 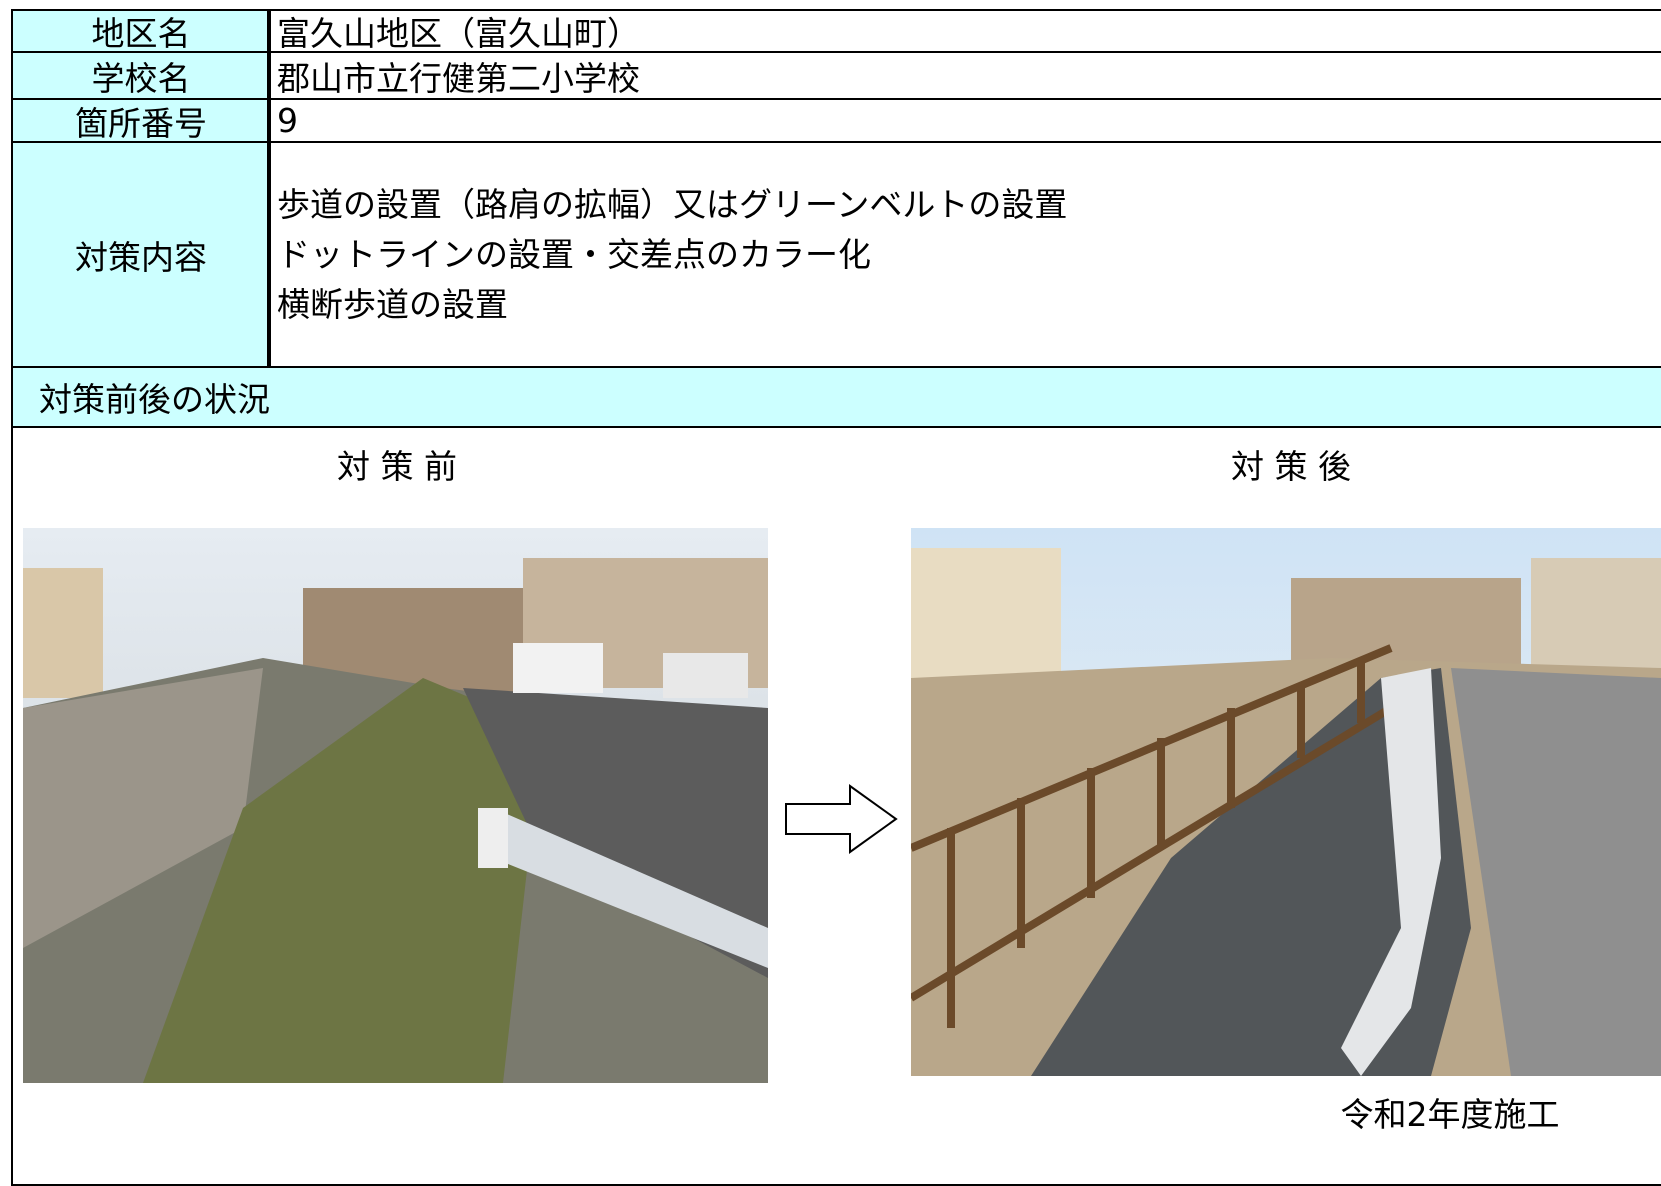 What do you see at coordinates (964, 75) in the screenshot?
I see `value-cell: 郡山市立行健第二小学校` at bounding box center [964, 75].